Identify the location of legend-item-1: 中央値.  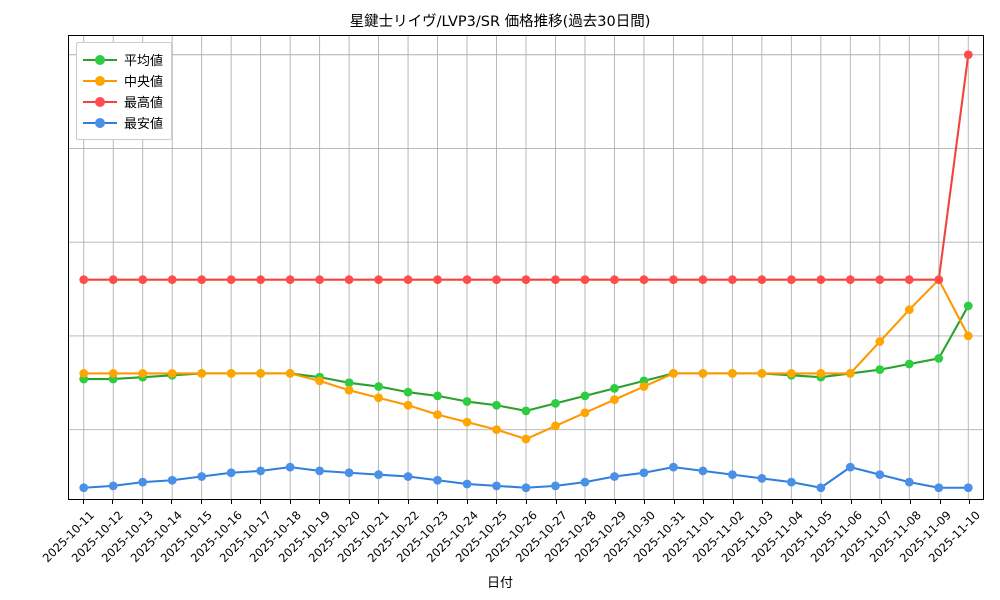
(123, 80).